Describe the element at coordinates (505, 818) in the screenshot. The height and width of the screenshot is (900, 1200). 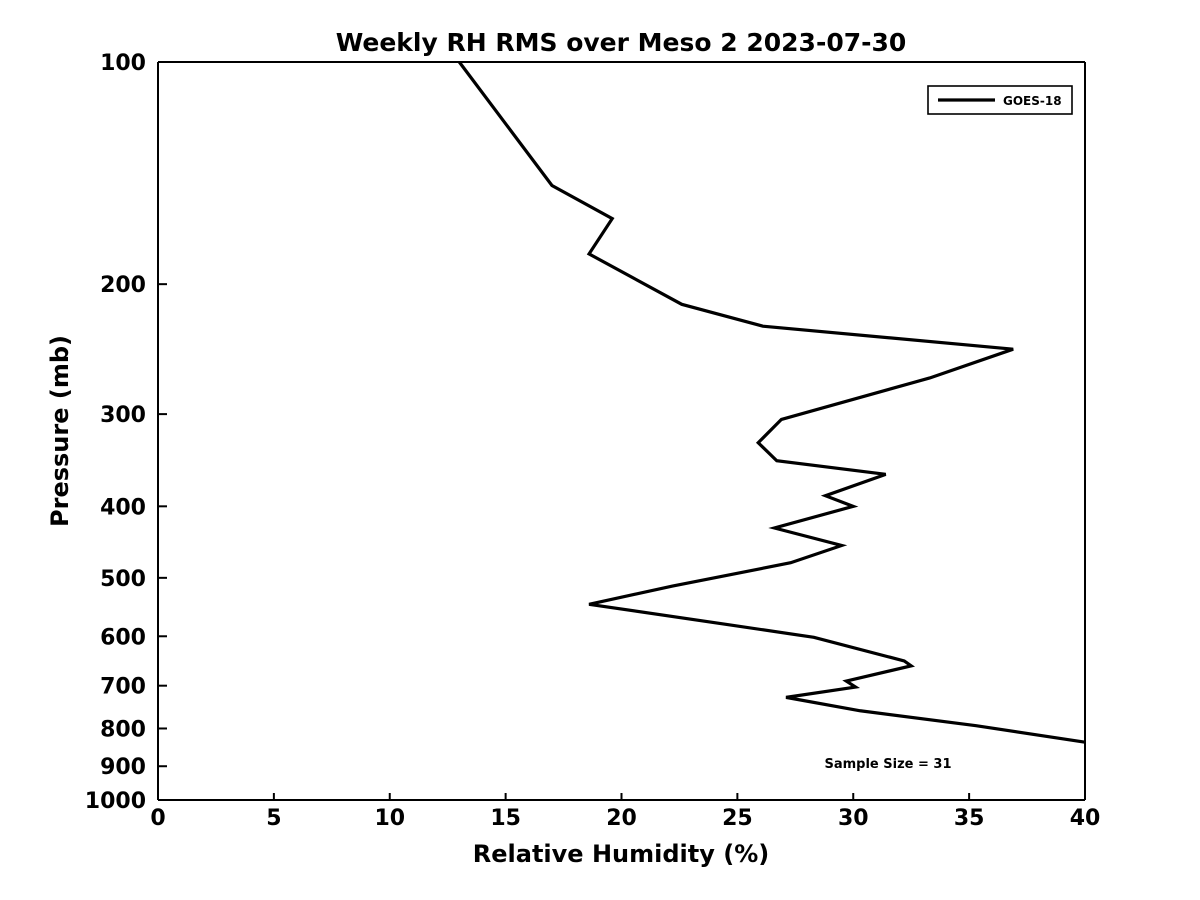
I see `x-tick-label: 15` at that location.